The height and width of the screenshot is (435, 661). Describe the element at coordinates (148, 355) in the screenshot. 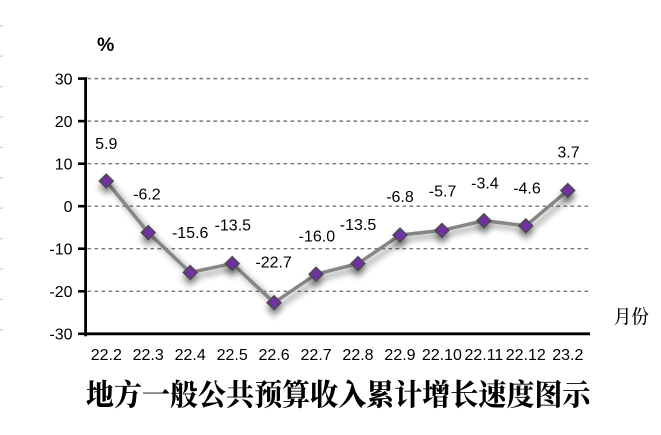

I see `svg-text: 22.3` at that location.